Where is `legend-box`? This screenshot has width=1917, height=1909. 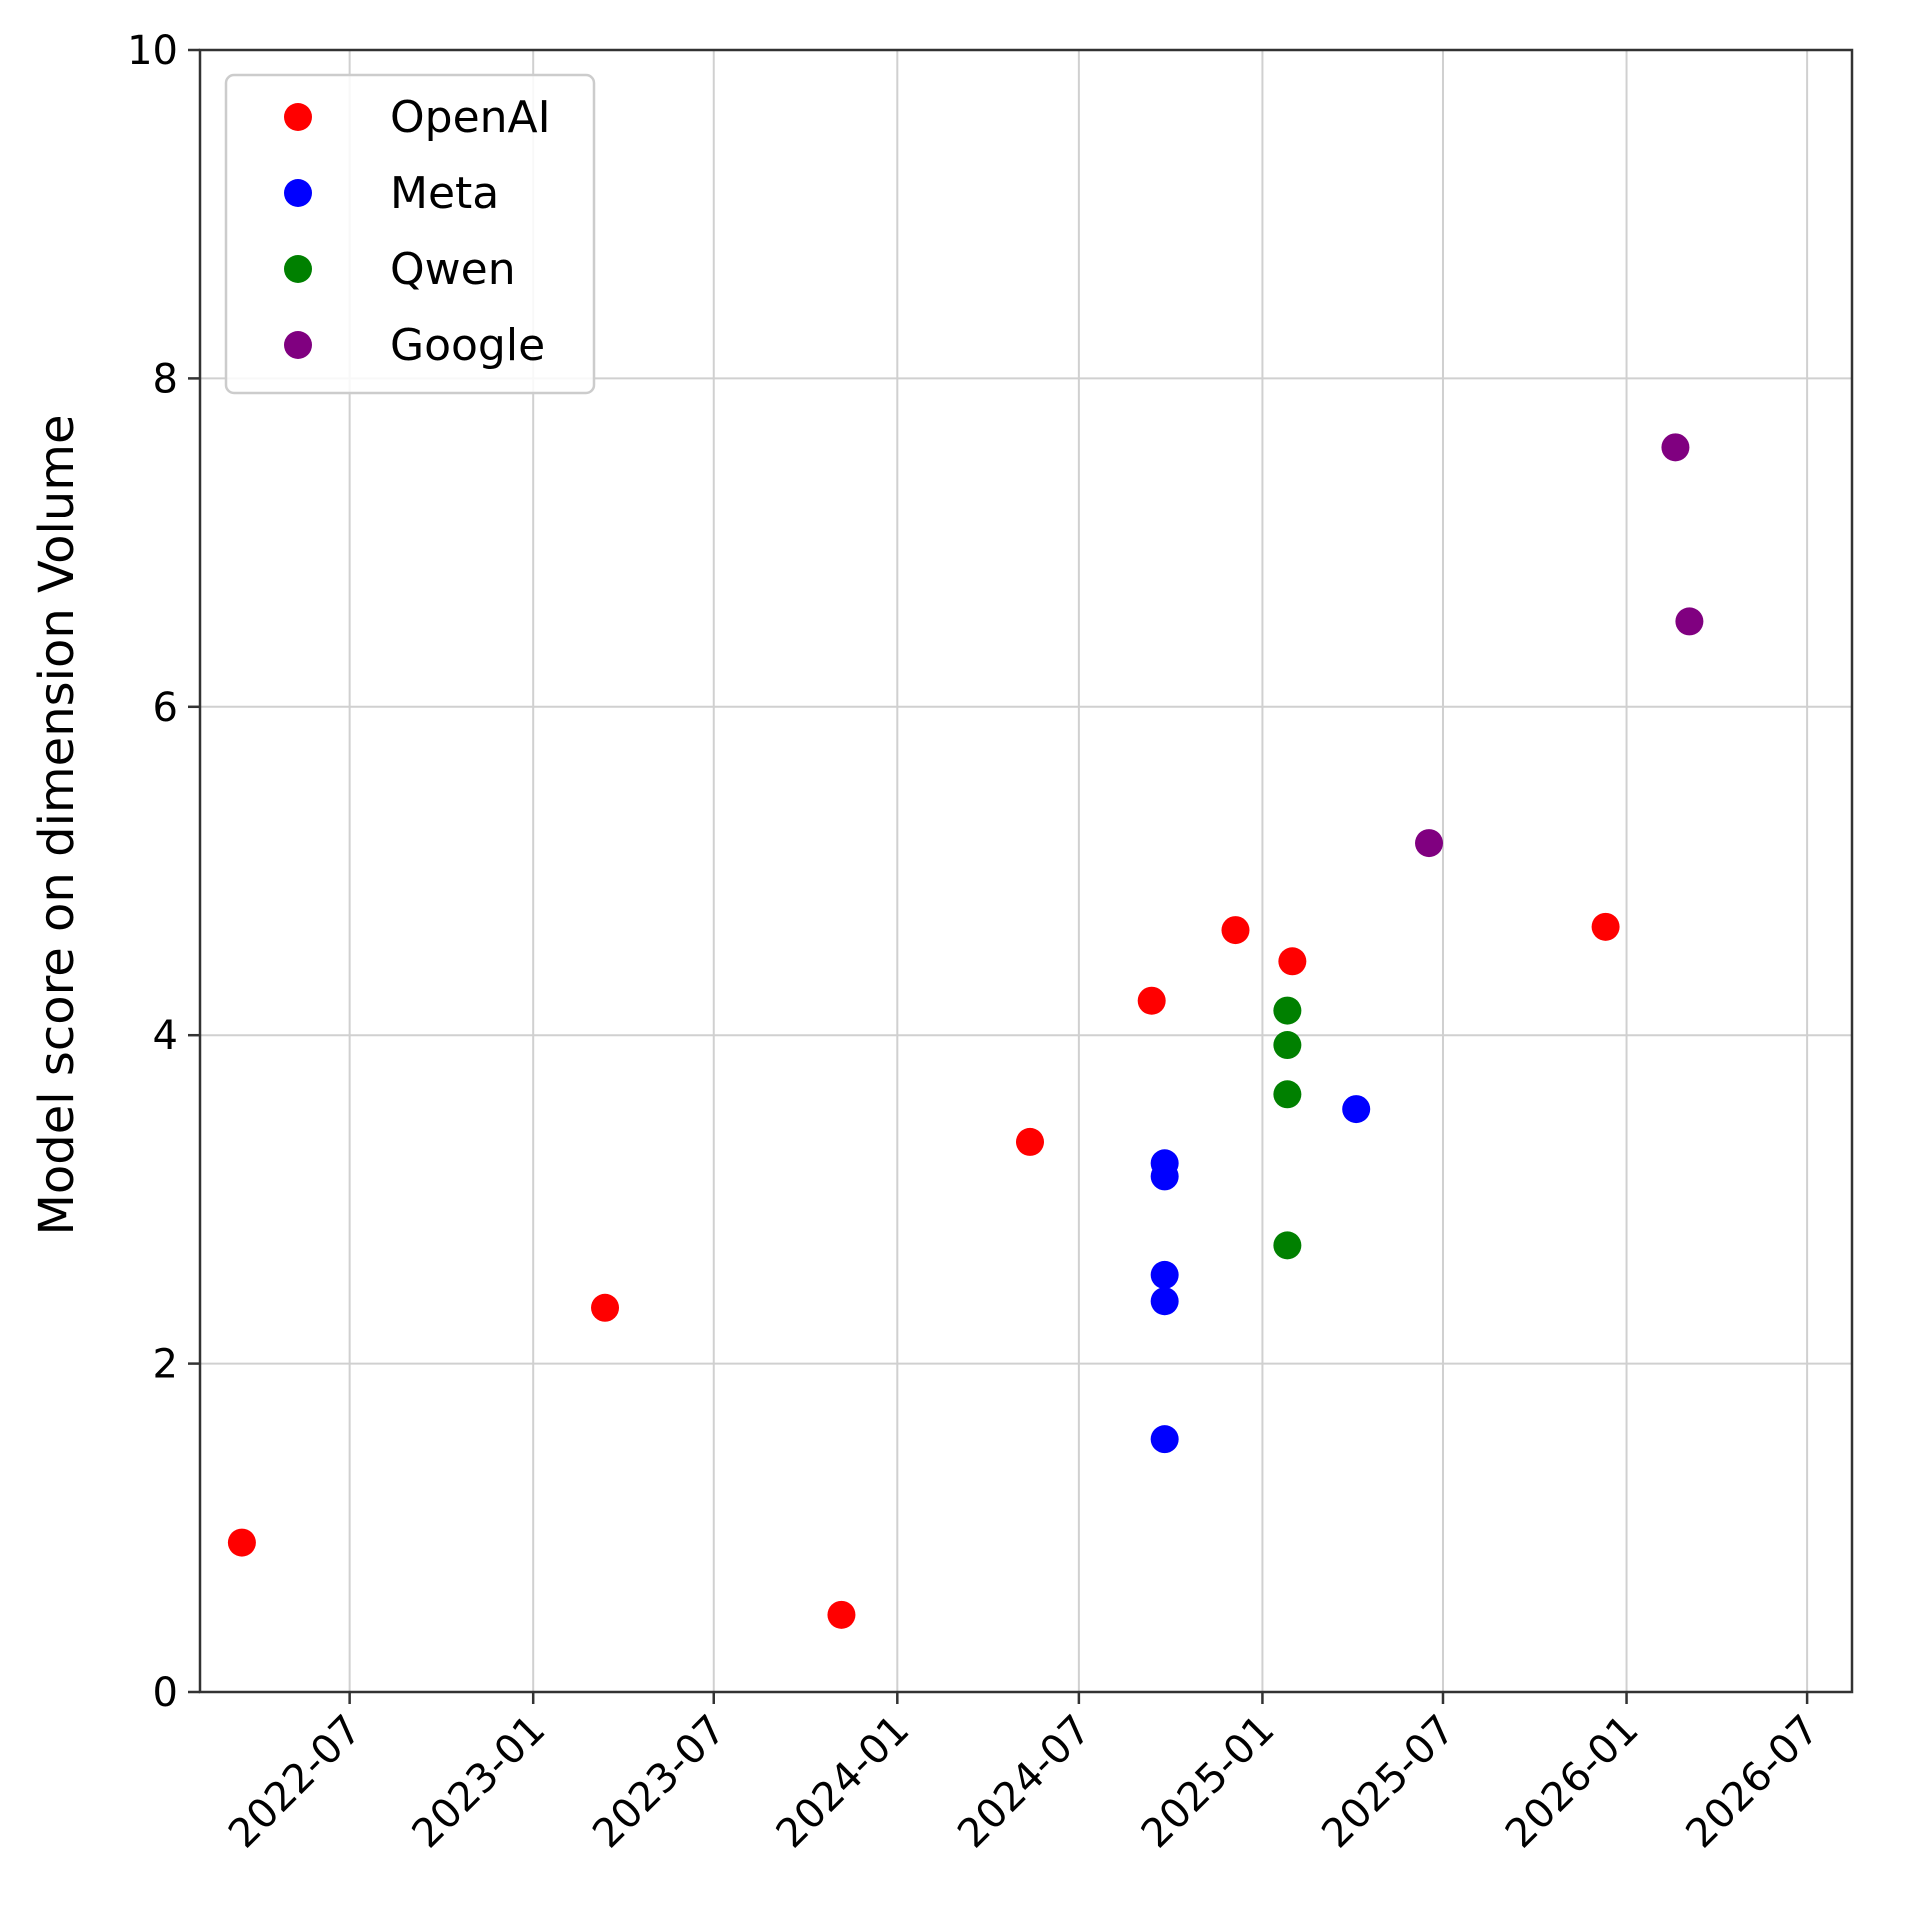 legend-box is located at coordinates (410, 234).